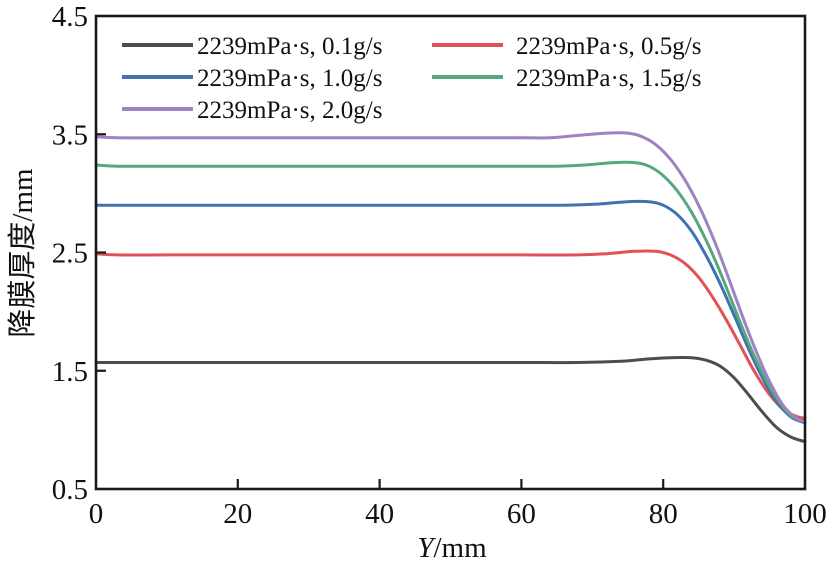 This screenshot has width=836, height=568. Describe the element at coordinates (96, 514) in the screenshot. I see `x-tick-label: 0` at that location.